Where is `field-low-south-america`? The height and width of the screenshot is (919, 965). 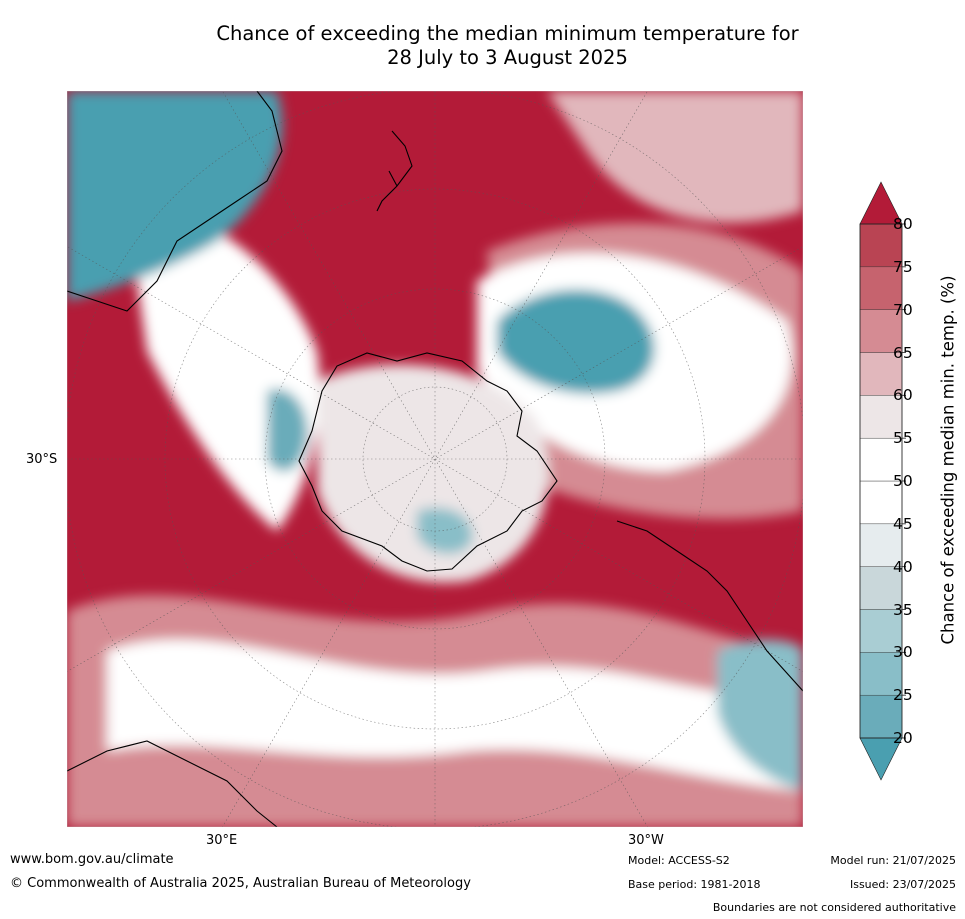 field-low-south-america is located at coordinates (760, 715).